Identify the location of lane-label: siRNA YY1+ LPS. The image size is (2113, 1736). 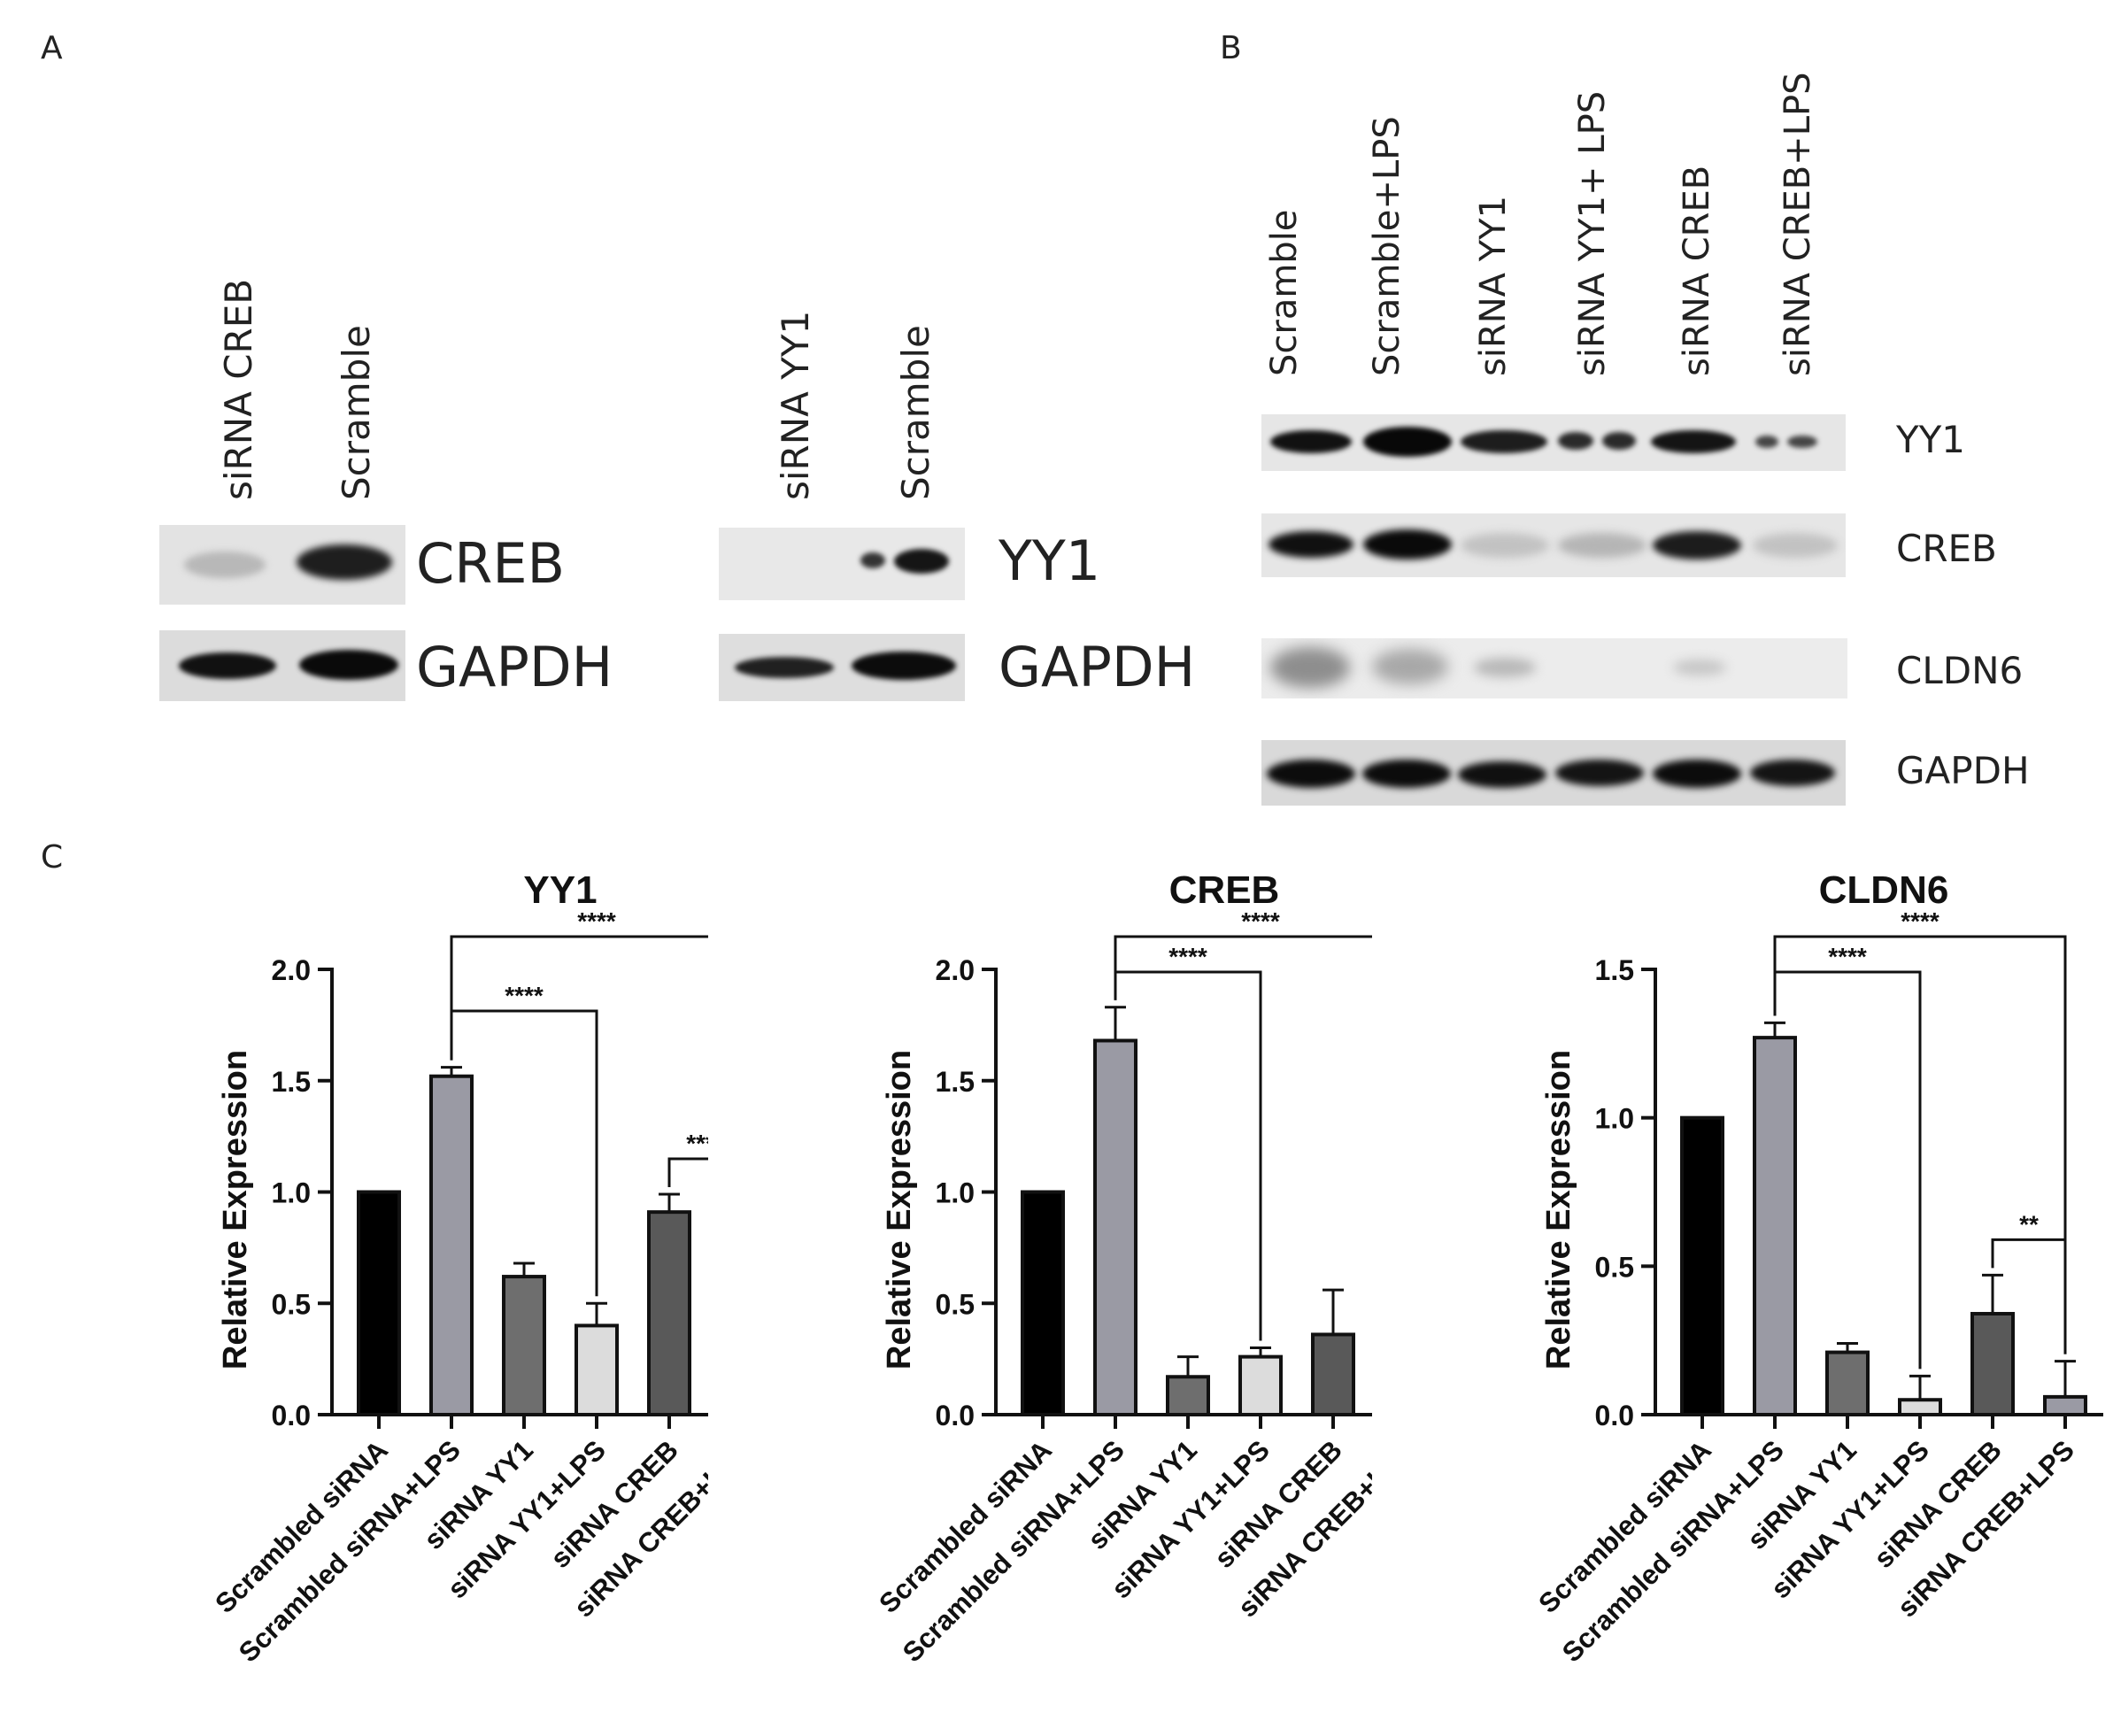
(1592, 233).